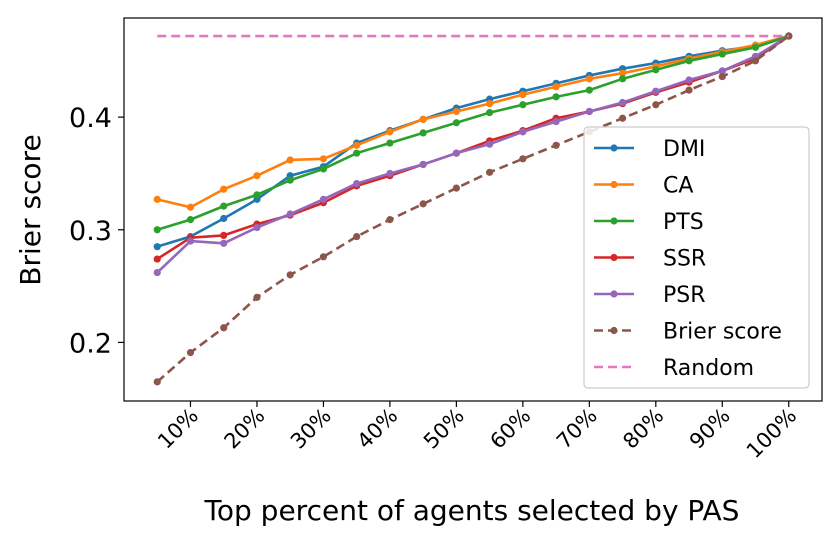 The width and height of the screenshot is (840, 540). I want to click on legend-item-psr: PSR, so click(650, 295).